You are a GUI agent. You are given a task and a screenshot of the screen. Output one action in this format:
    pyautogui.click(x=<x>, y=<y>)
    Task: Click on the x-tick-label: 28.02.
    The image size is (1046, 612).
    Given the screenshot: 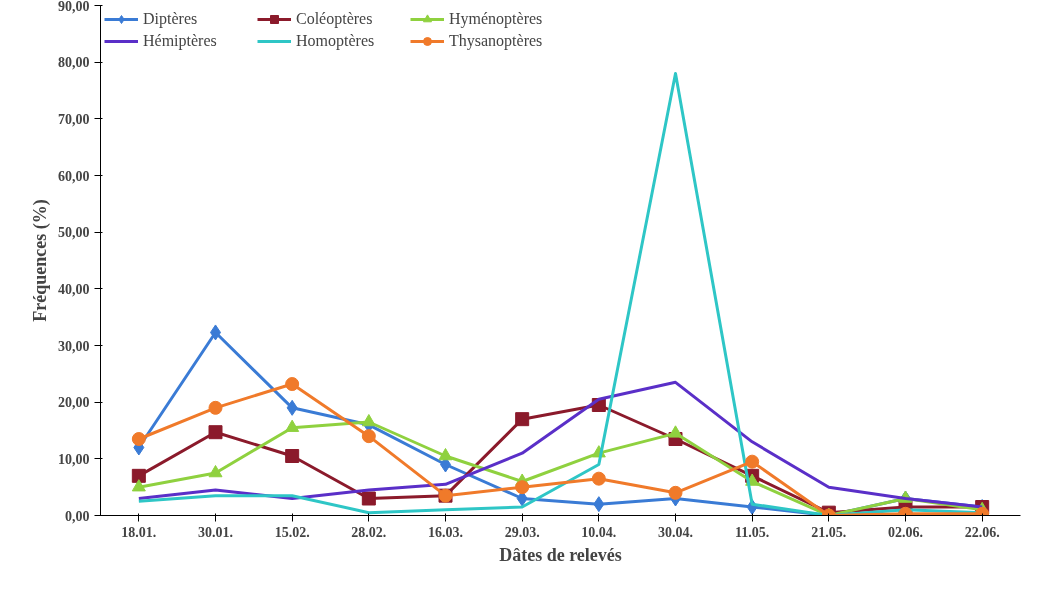 What is the action you would take?
    pyautogui.click(x=369, y=532)
    